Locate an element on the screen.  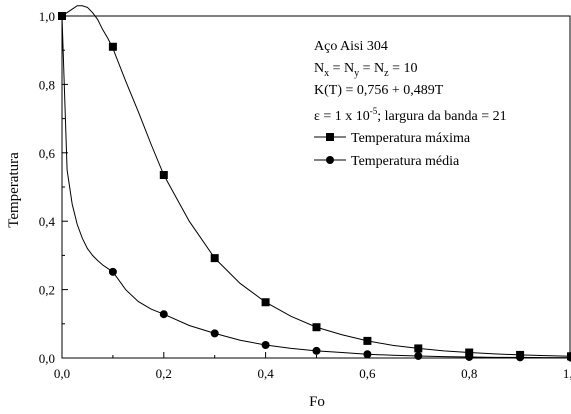
mesh-subscript-x: x is located at coordinates (326, 73).